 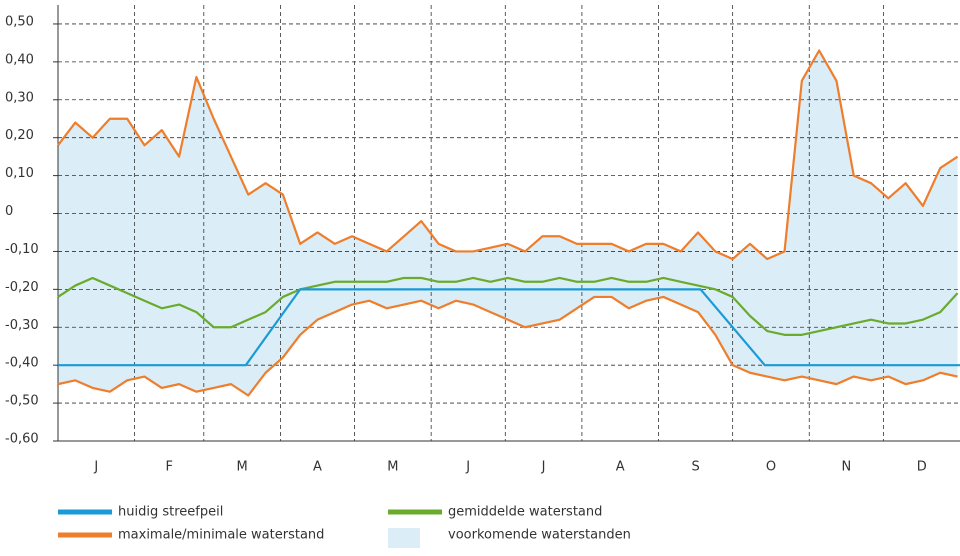 What do you see at coordinates (9, 211) in the screenshot?
I see `y-tick-label: 0` at bounding box center [9, 211].